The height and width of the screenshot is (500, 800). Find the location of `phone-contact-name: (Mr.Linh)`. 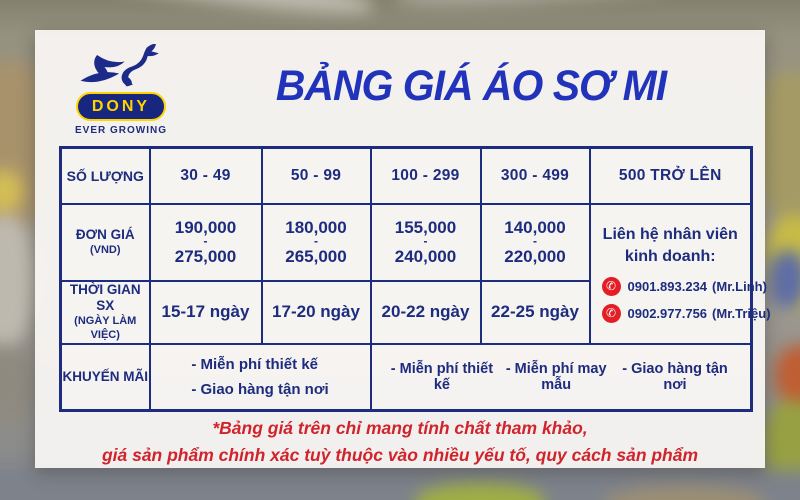

phone-contact-name: (Mr.Linh) is located at coordinates (739, 287).